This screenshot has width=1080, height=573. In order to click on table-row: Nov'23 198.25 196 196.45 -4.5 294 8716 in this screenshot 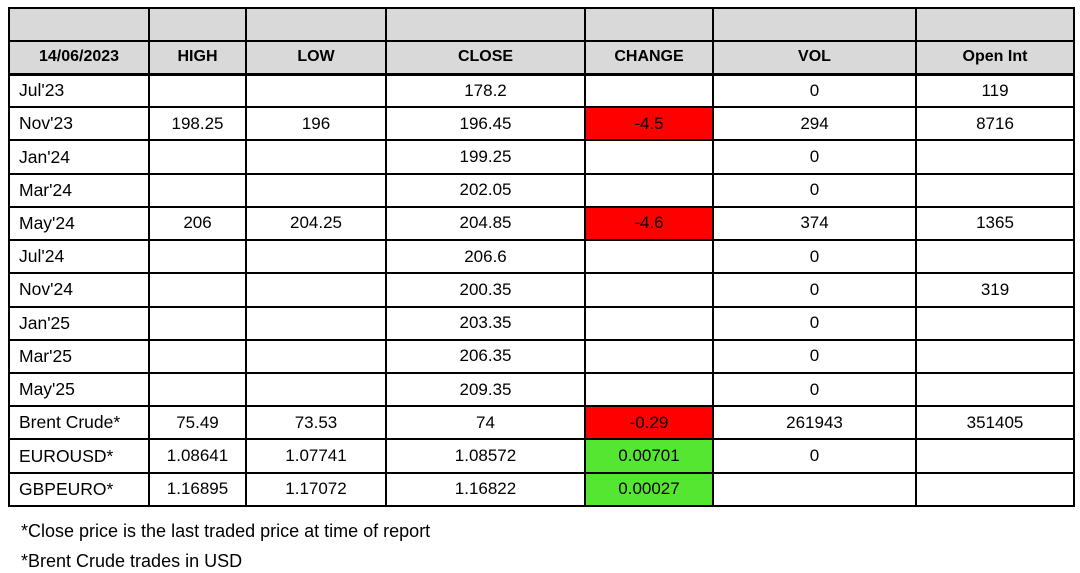, I will do `click(541, 124)`.